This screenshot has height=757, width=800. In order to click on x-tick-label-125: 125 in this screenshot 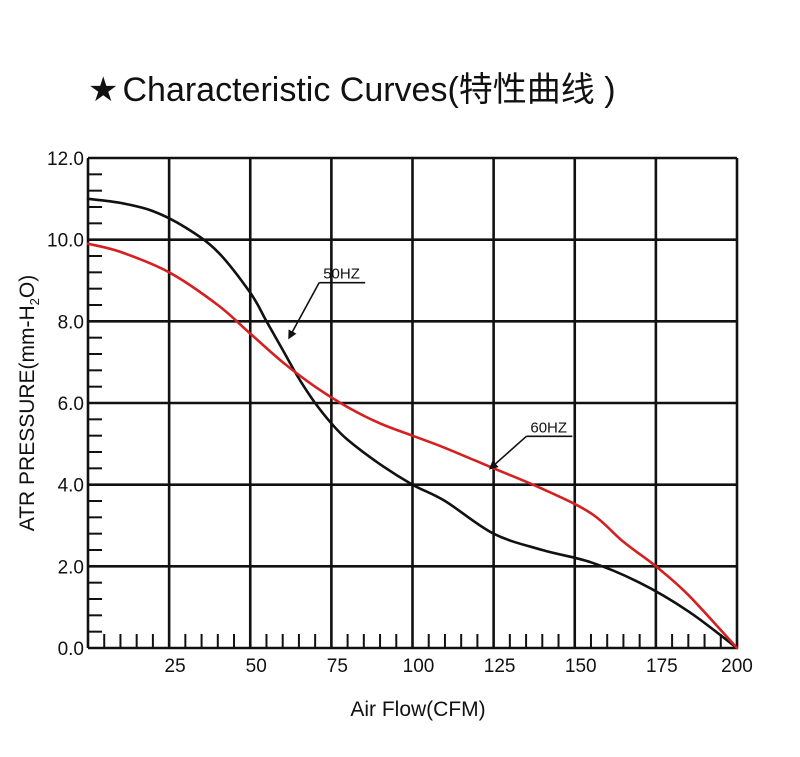, I will do `click(500, 666)`.